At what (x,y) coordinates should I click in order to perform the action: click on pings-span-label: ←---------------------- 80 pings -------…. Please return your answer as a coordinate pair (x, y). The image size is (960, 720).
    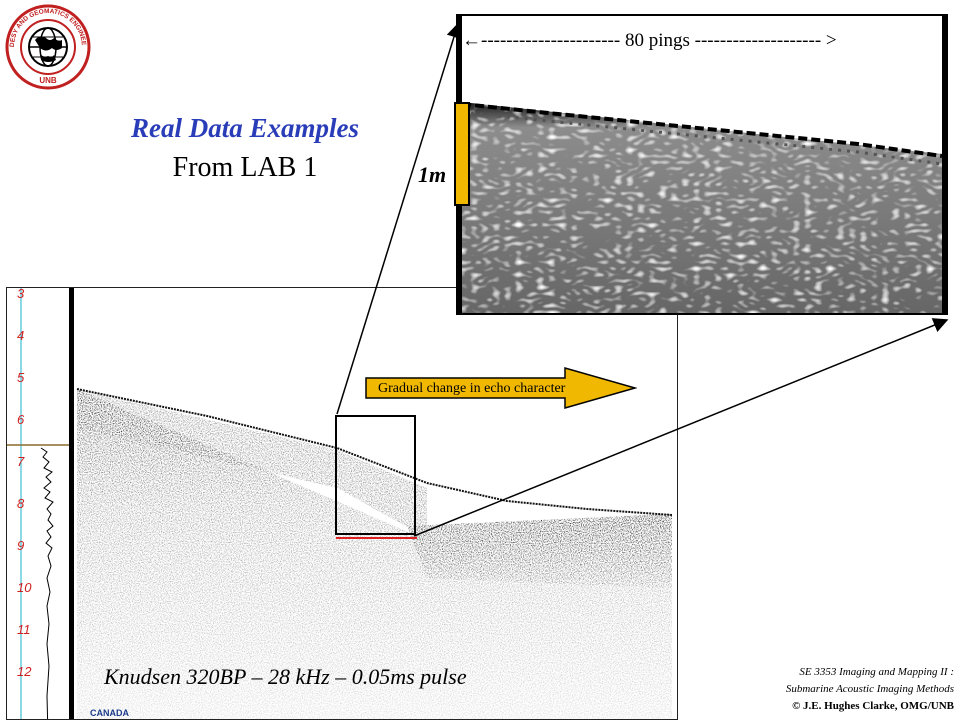
    Looking at the image, I should click on (649, 40).